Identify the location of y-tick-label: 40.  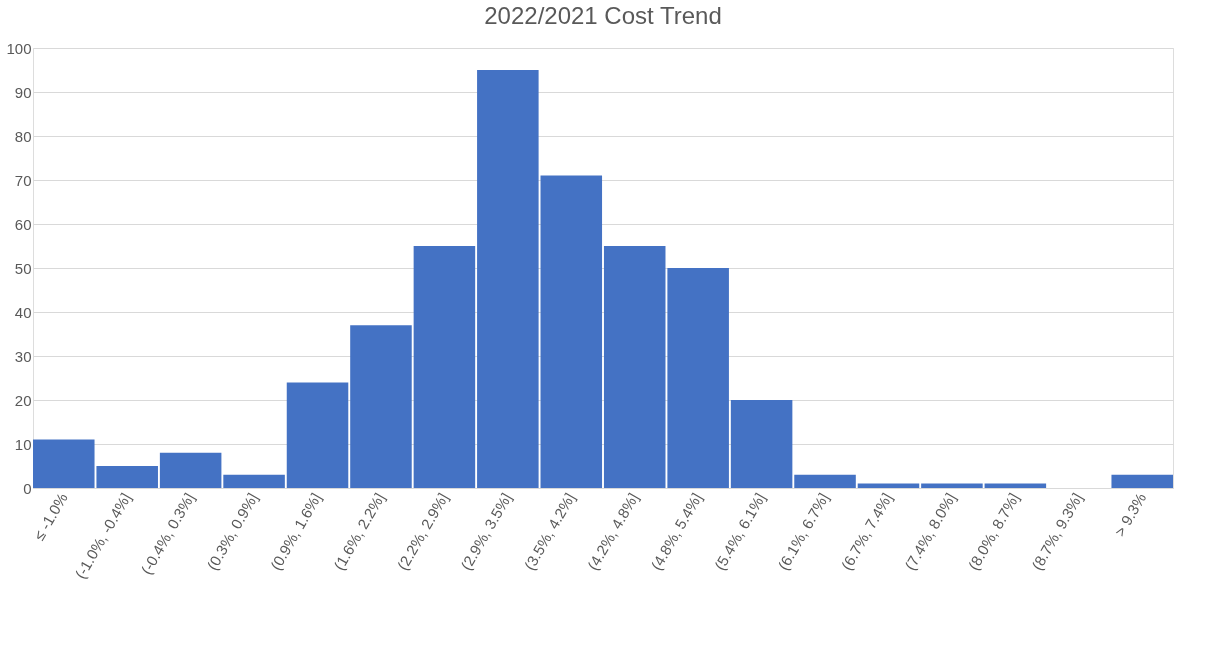
(23, 312).